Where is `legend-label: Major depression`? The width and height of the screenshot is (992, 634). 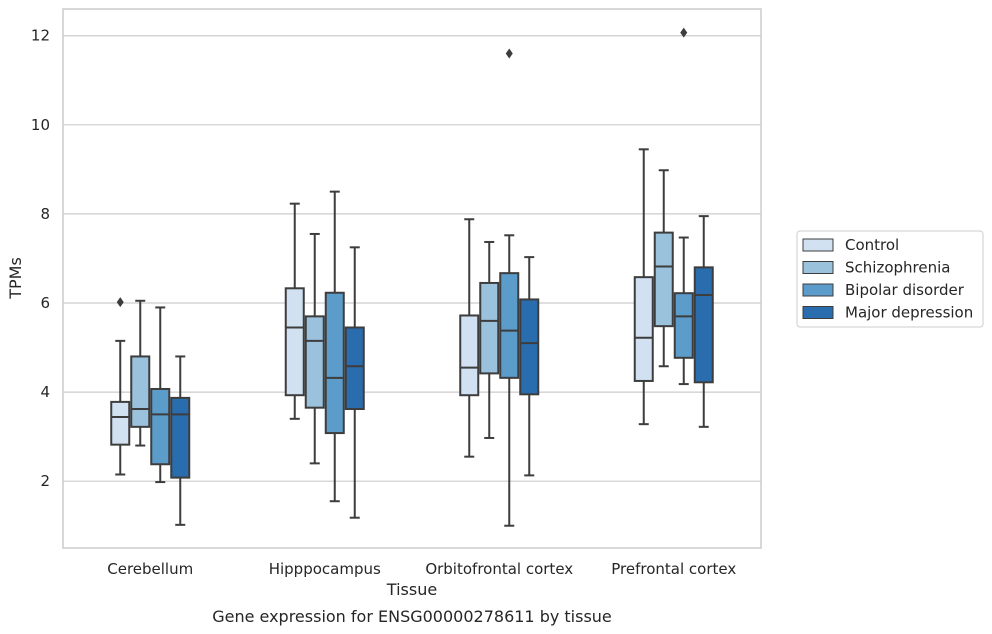 legend-label: Major depression is located at coordinates (909, 313).